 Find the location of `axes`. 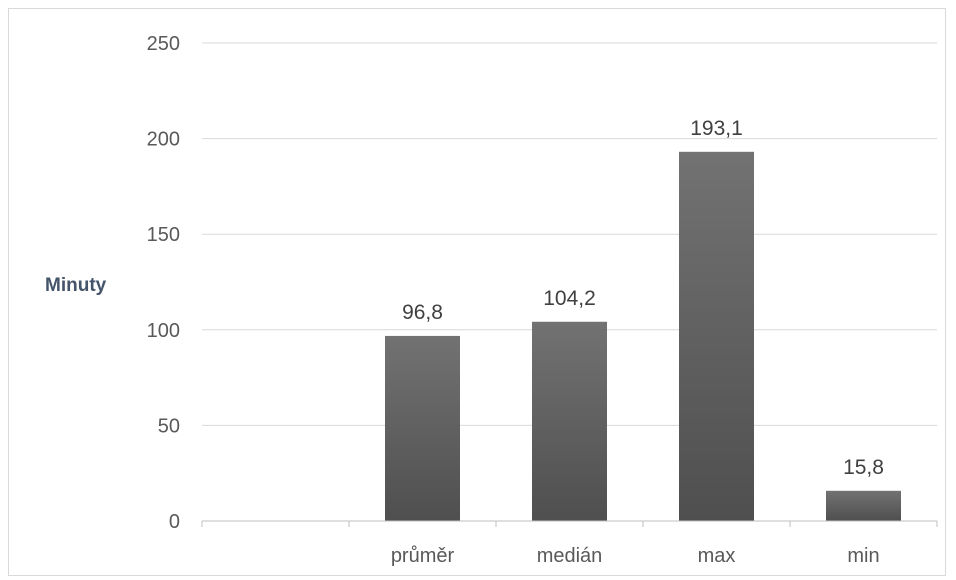

axes is located at coordinates (569, 523).